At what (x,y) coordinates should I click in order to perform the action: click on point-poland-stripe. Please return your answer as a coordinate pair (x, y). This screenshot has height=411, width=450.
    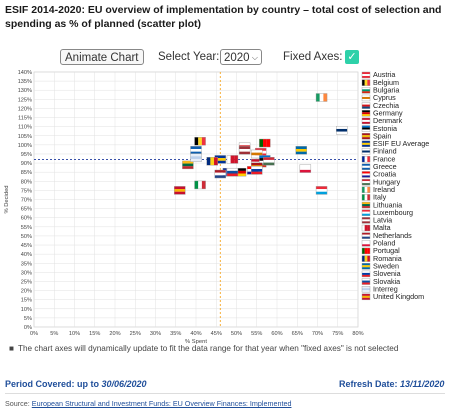
    Looking at the image, I should click on (305, 171).